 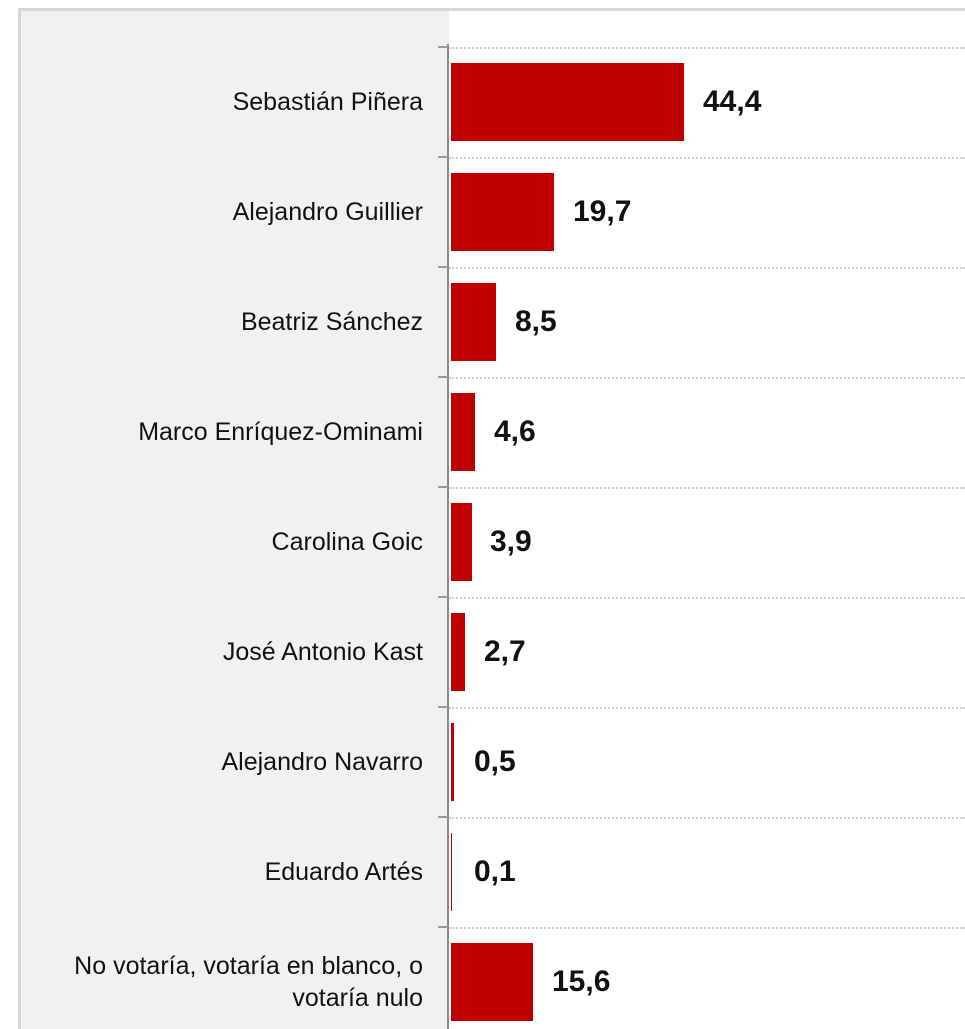 What do you see at coordinates (505, 651) in the screenshot?
I see `value-label: 2,7` at bounding box center [505, 651].